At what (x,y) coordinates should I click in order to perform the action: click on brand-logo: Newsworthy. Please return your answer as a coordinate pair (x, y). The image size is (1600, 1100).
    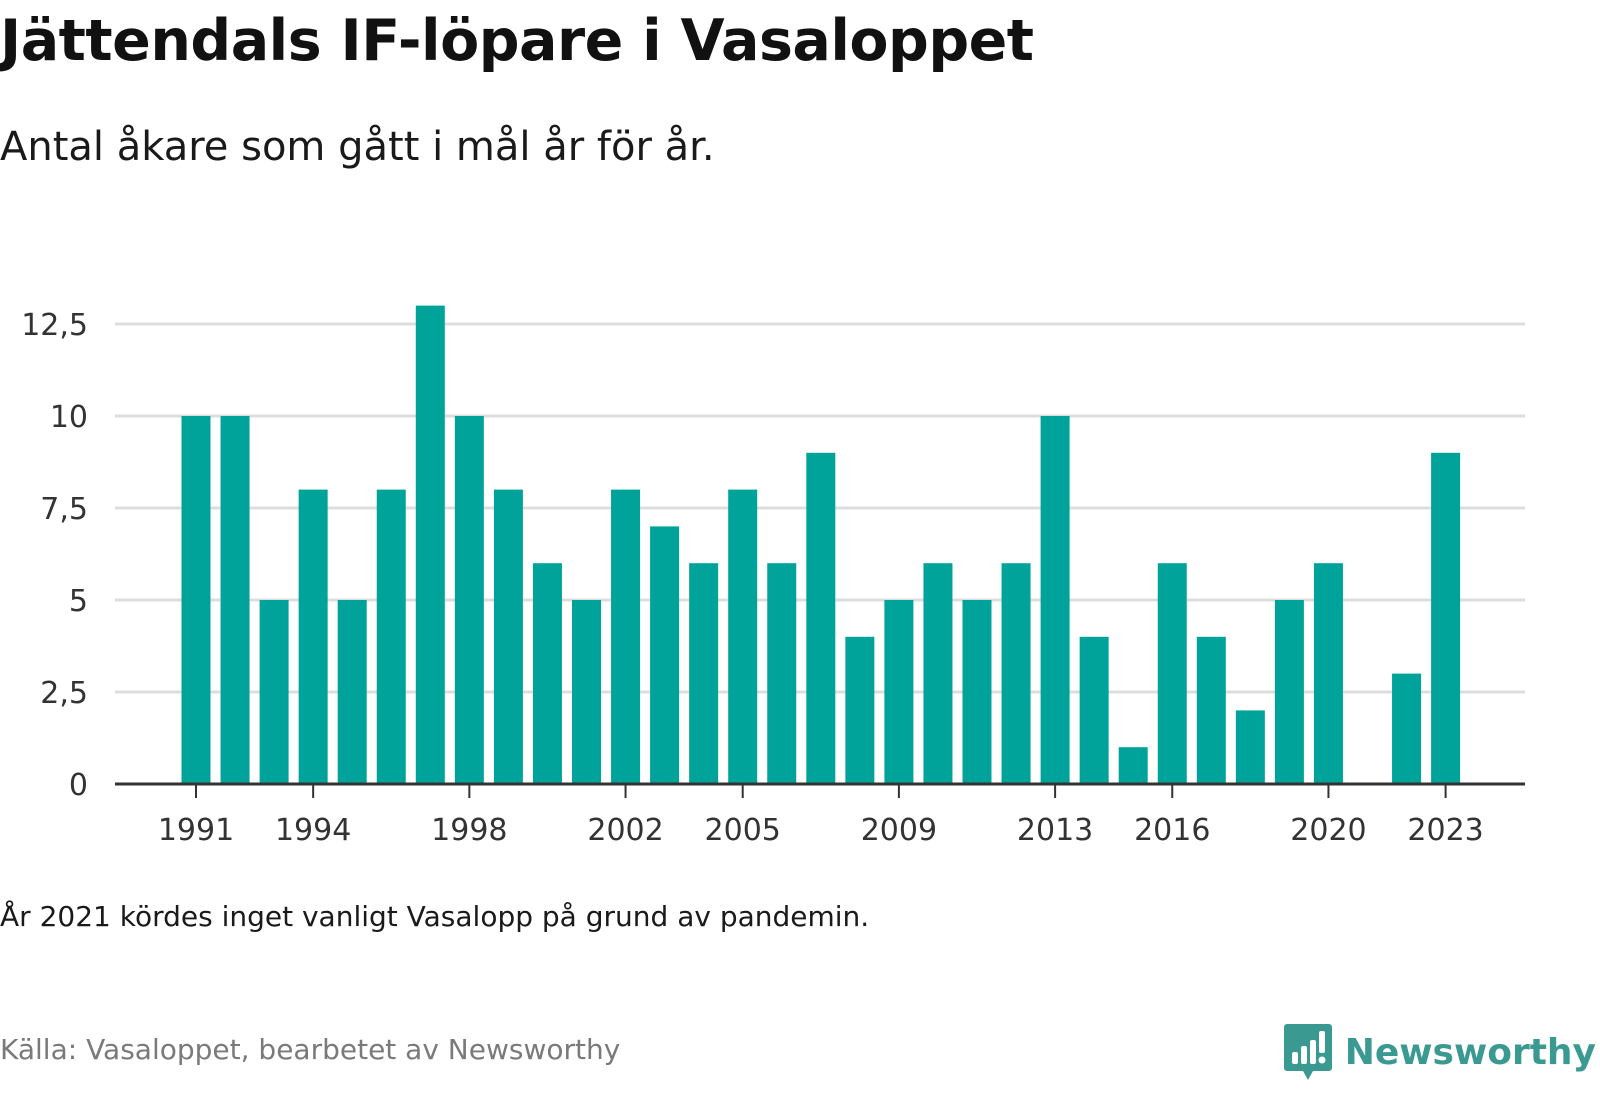
    Looking at the image, I should click on (1439, 1052).